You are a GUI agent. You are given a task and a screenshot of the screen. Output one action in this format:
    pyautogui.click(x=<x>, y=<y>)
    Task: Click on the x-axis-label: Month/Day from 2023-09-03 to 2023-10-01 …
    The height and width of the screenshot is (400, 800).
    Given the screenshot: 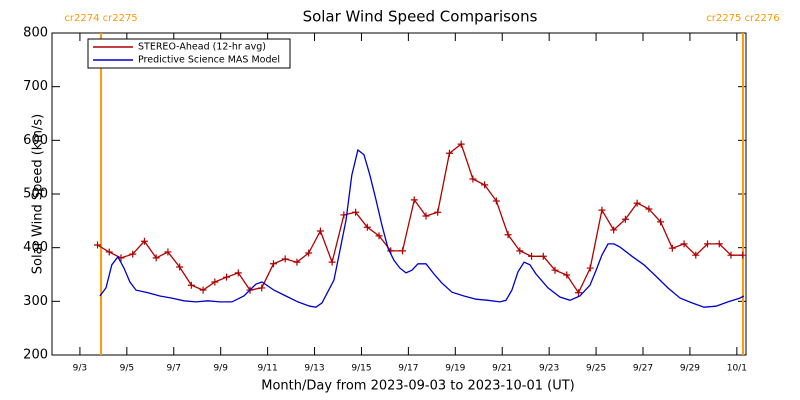 What is the action you would take?
    pyautogui.click(x=417, y=386)
    